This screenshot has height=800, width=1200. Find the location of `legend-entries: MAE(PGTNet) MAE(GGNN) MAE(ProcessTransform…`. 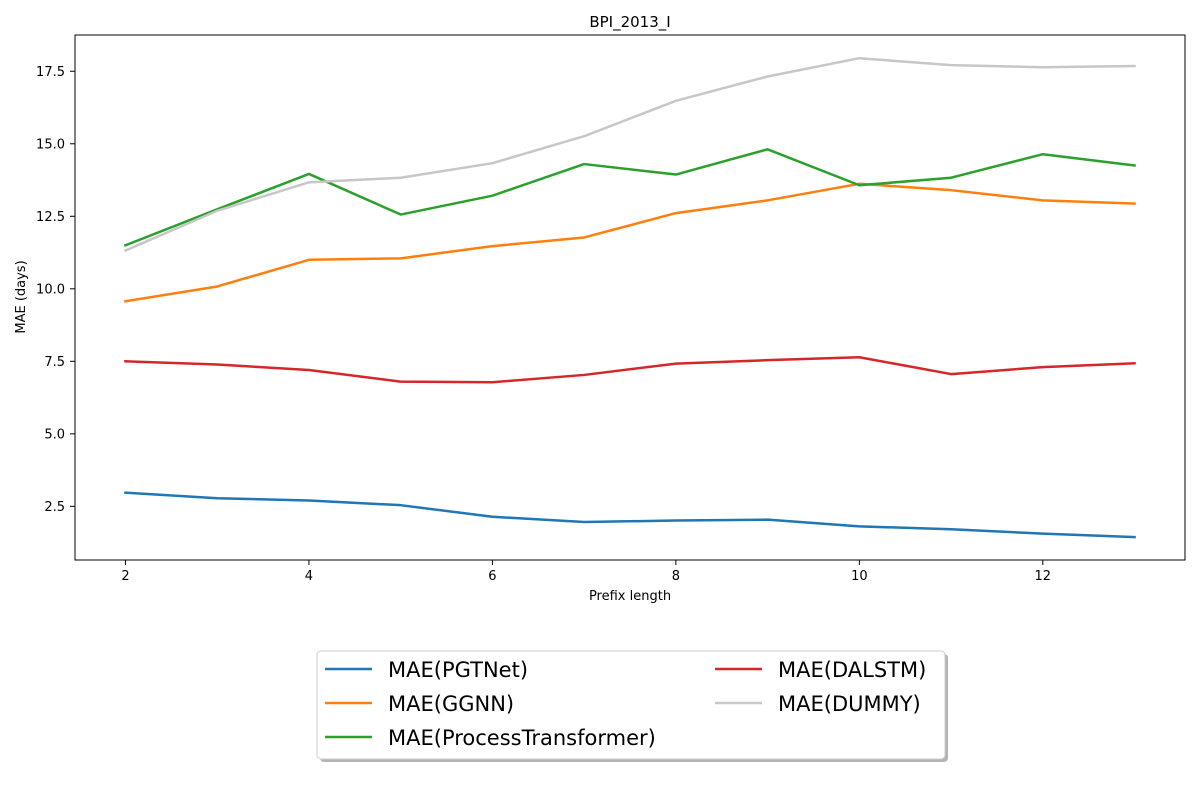

legend-entries: MAE(PGTNet) MAE(GGNN) MAE(ProcessTransform… is located at coordinates (625, 704).